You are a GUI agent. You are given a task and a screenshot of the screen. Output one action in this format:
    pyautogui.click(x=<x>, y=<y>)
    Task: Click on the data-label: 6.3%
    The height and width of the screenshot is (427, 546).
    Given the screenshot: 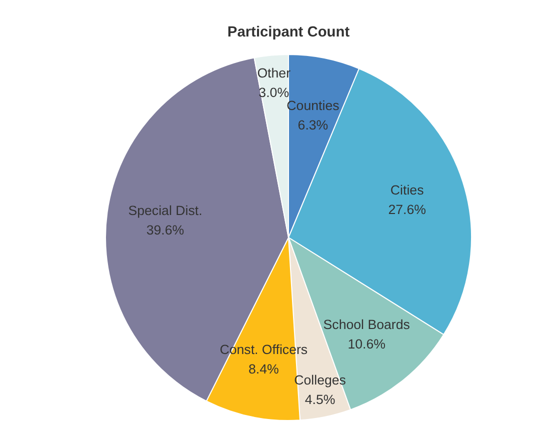 What is the action you would take?
    pyautogui.click(x=313, y=125)
    